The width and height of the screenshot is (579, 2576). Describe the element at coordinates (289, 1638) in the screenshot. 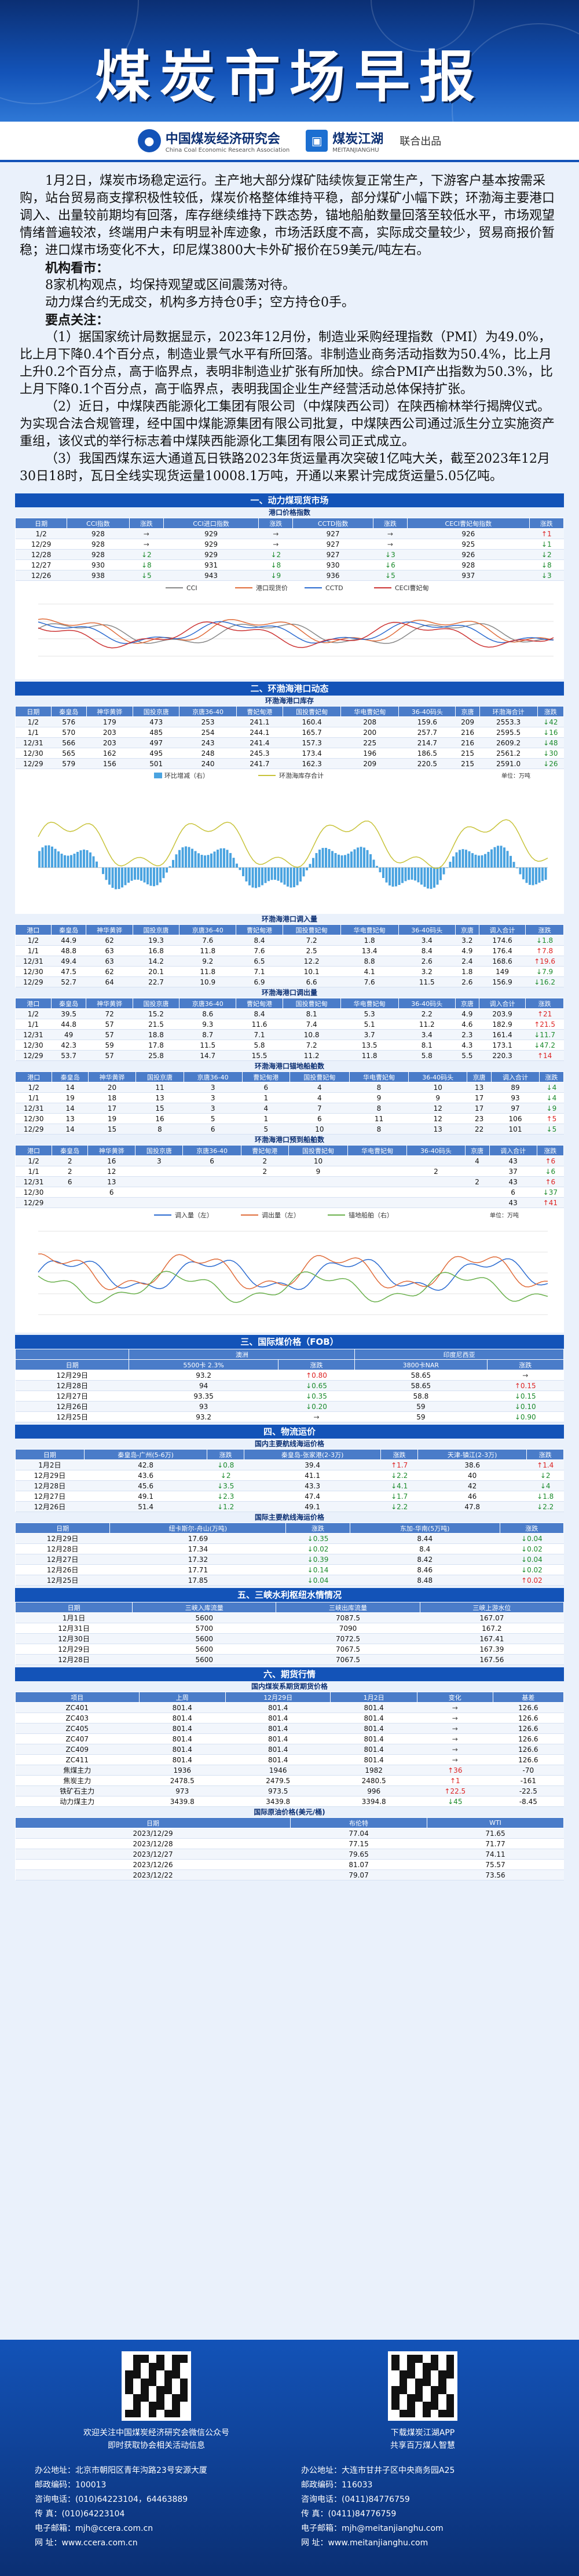

I see `table-row: 12月30日 5600 7072.5 167.41` at that location.